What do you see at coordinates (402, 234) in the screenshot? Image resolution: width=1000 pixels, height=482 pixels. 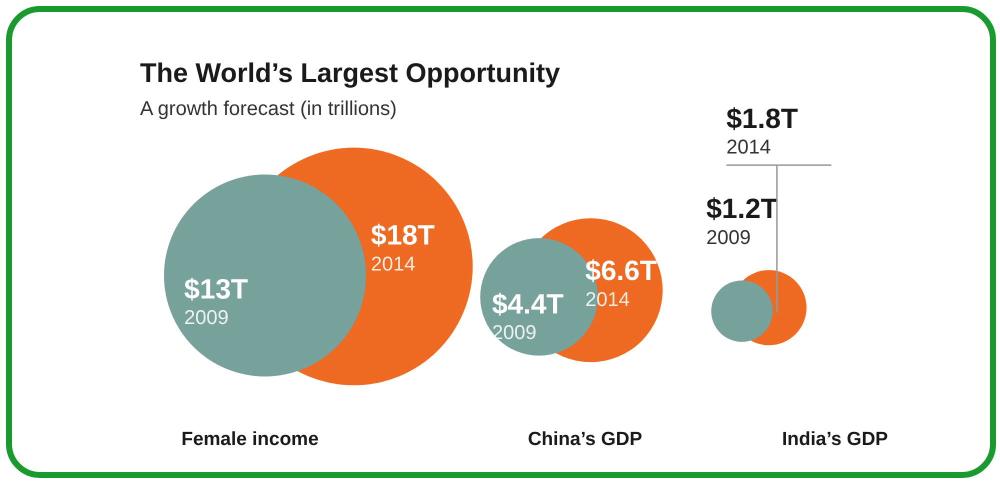 I see `data-label: $18T` at bounding box center [402, 234].